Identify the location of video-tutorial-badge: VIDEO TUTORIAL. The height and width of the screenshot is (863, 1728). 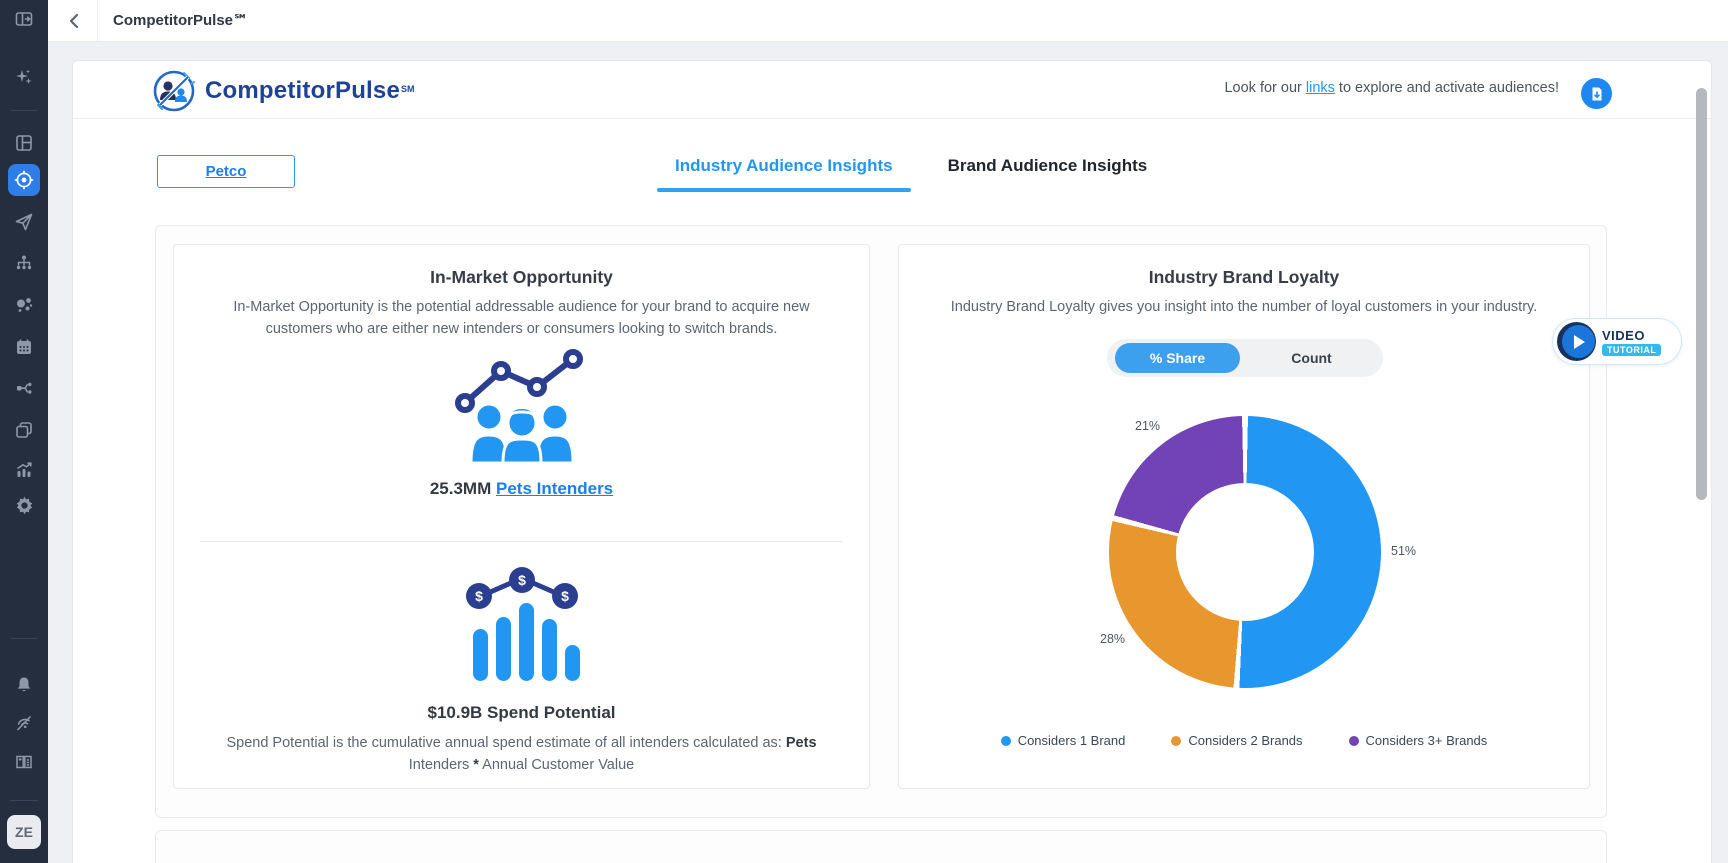
(1617, 341).